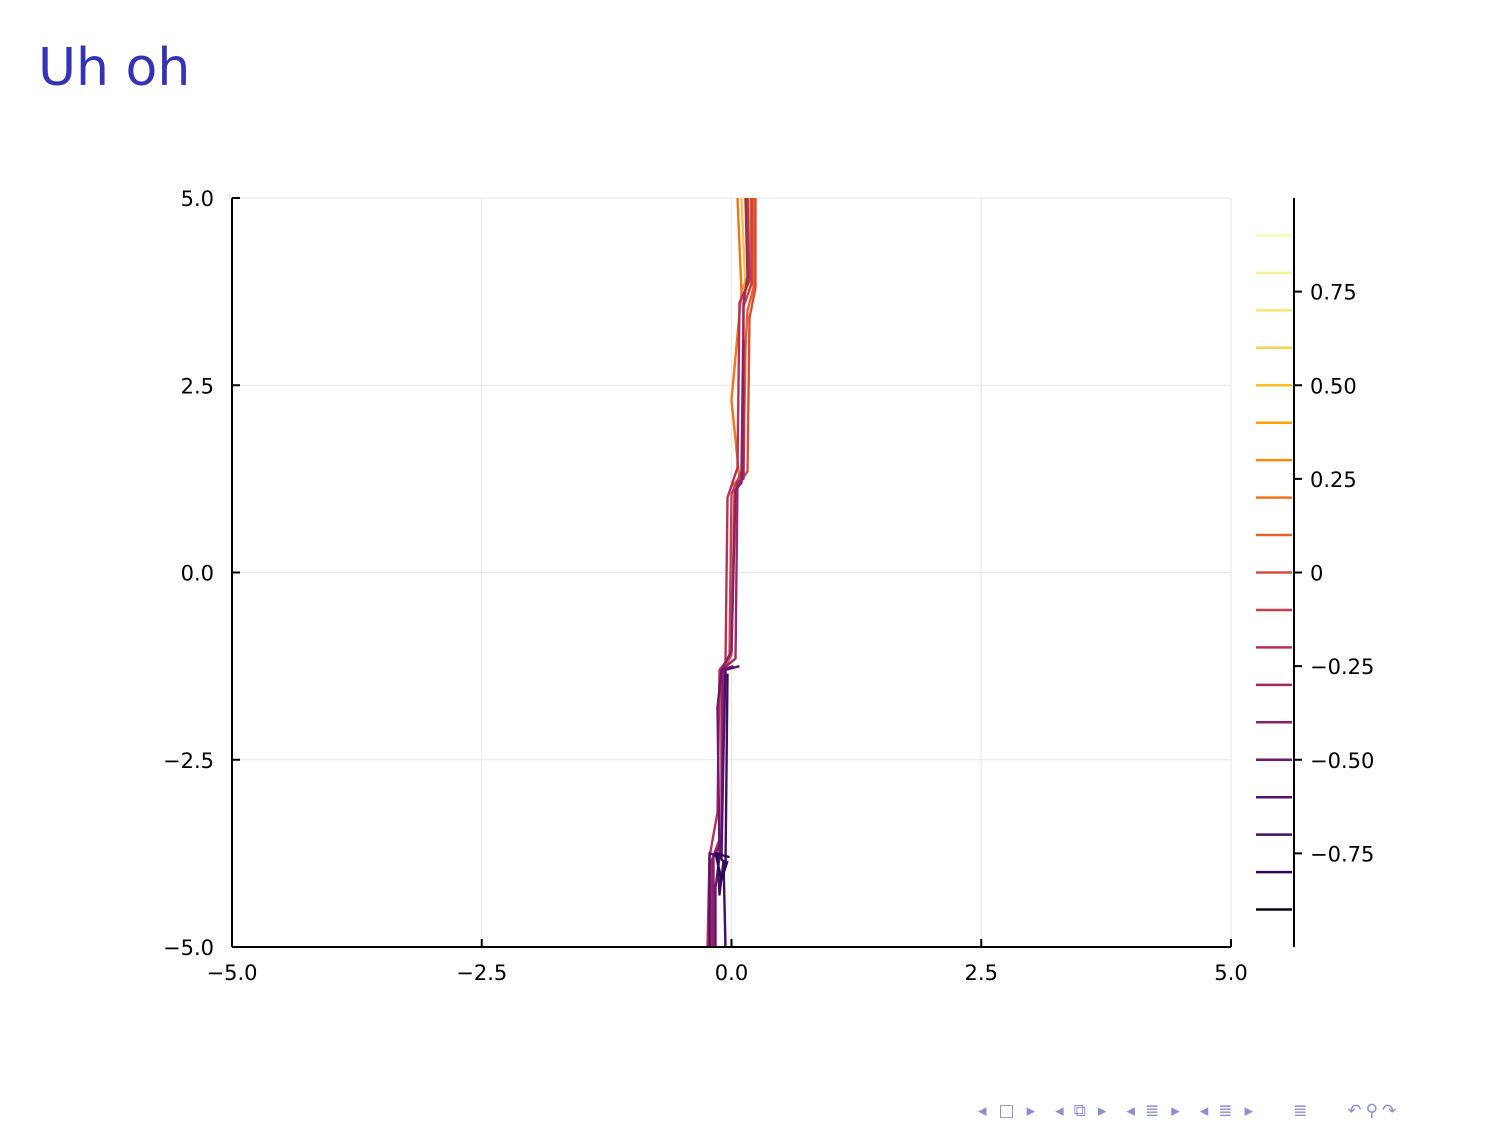  I want to click on contour-lines, so click(731, 572).